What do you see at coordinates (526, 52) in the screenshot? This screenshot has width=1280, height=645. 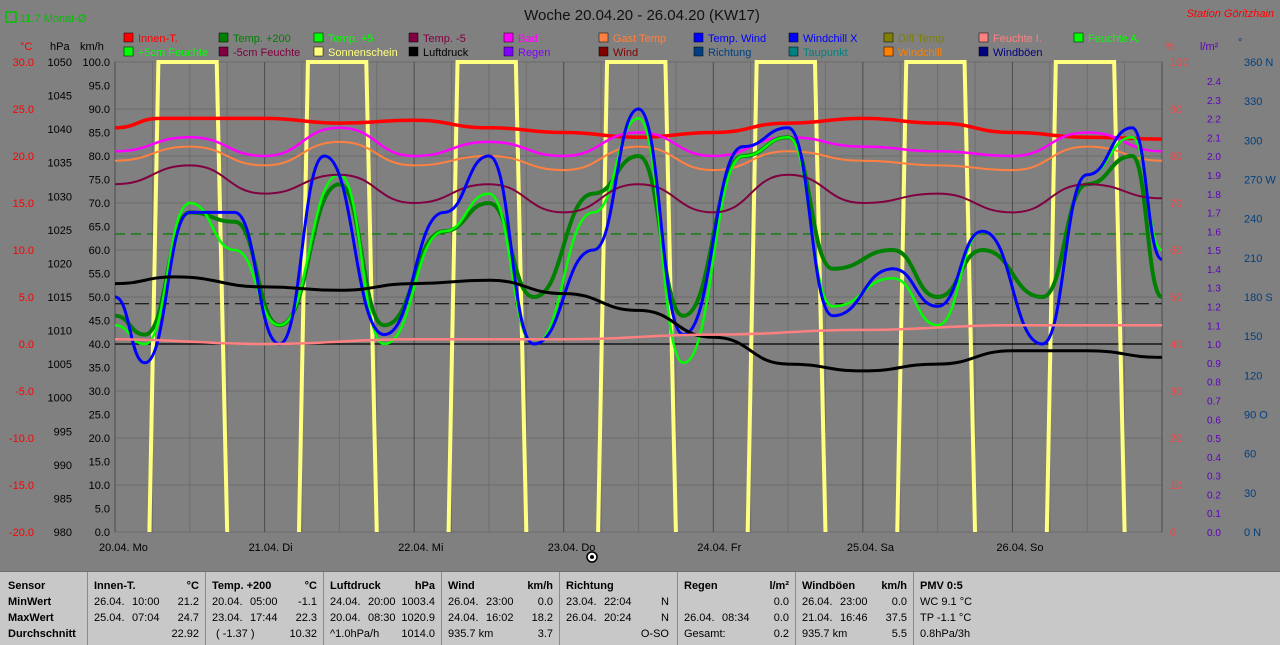 I see `legend-item: Regen` at bounding box center [526, 52].